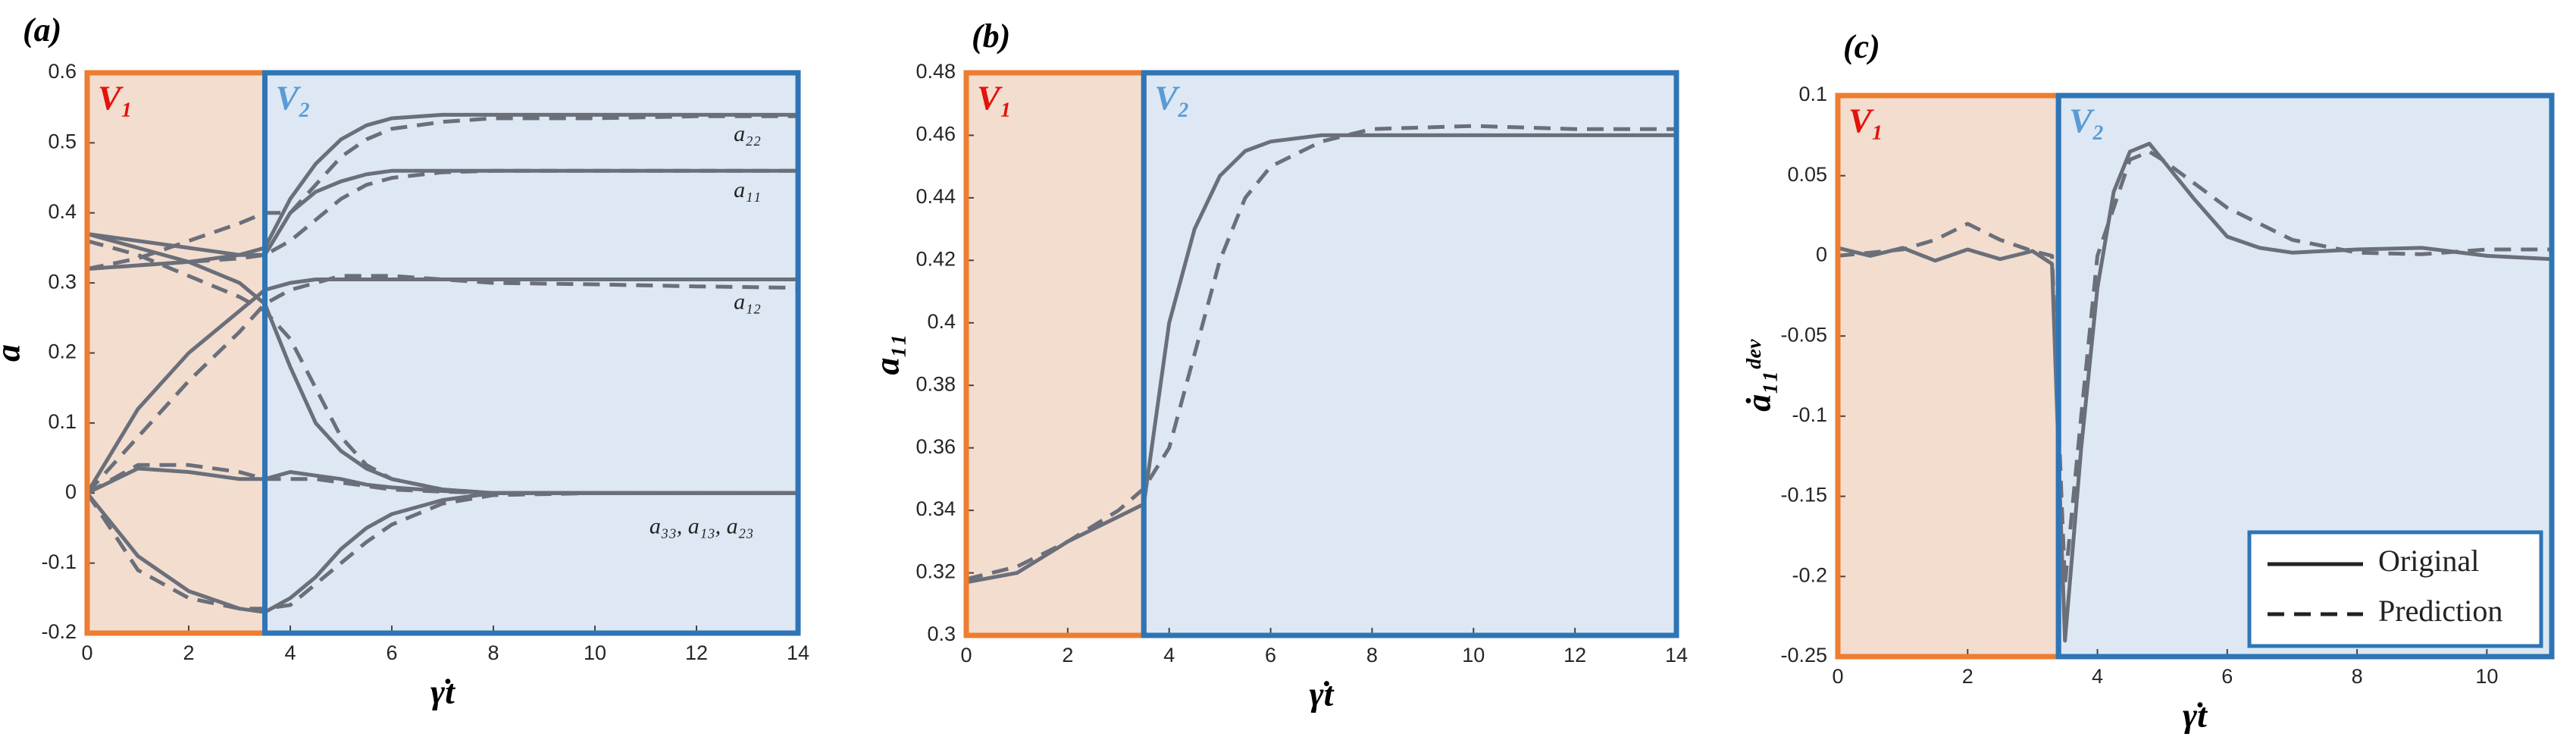 This screenshot has width=2576, height=737. Describe the element at coordinates (1807, 174) in the screenshot. I see `y-tick-label: 0.05` at that location.